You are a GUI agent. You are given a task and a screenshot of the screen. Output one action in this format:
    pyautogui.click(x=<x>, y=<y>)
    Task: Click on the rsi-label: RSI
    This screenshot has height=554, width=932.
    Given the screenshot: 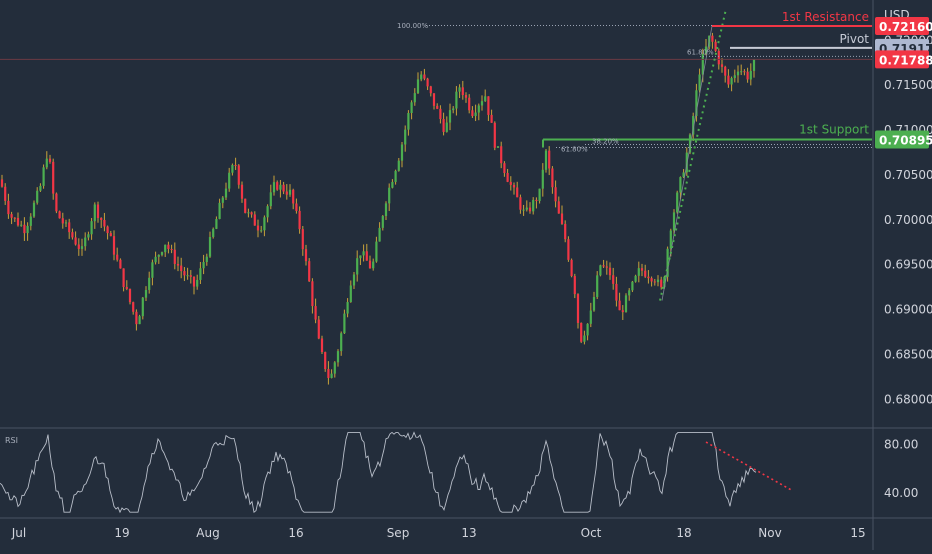 What is the action you would take?
    pyautogui.click(x=11, y=440)
    